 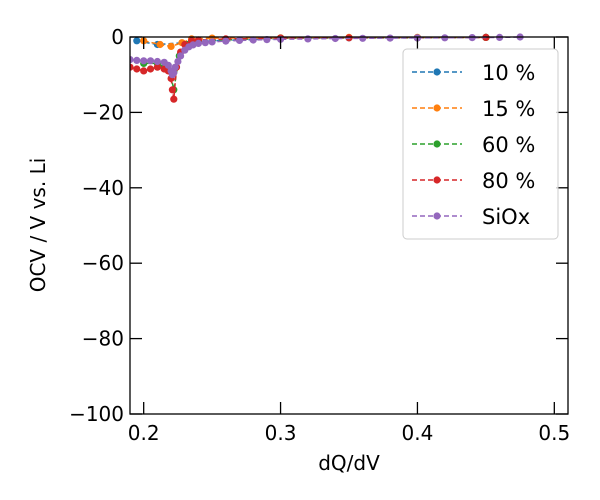 What do you see at coordinates (506, 217) in the screenshot?
I see `legend-label: SiOx` at bounding box center [506, 217].